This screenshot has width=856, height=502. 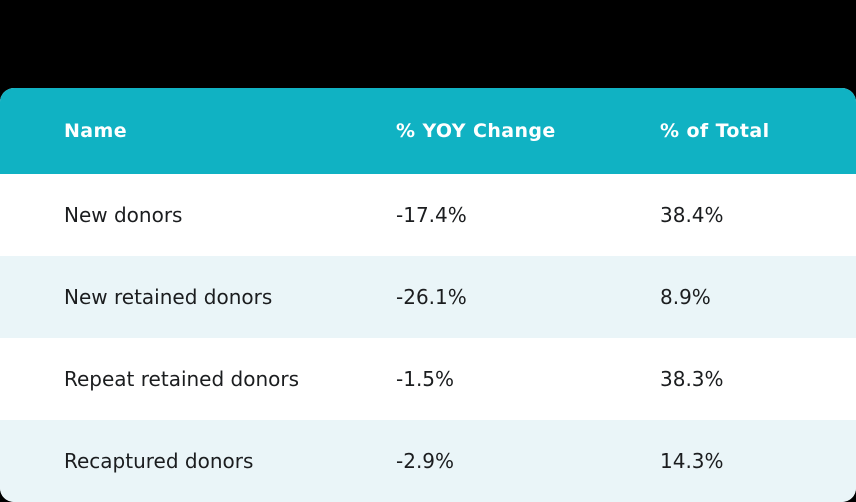 What do you see at coordinates (96, 131) in the screenshot?
I see `column-header-name: Name` at bounding box center [96, 131].